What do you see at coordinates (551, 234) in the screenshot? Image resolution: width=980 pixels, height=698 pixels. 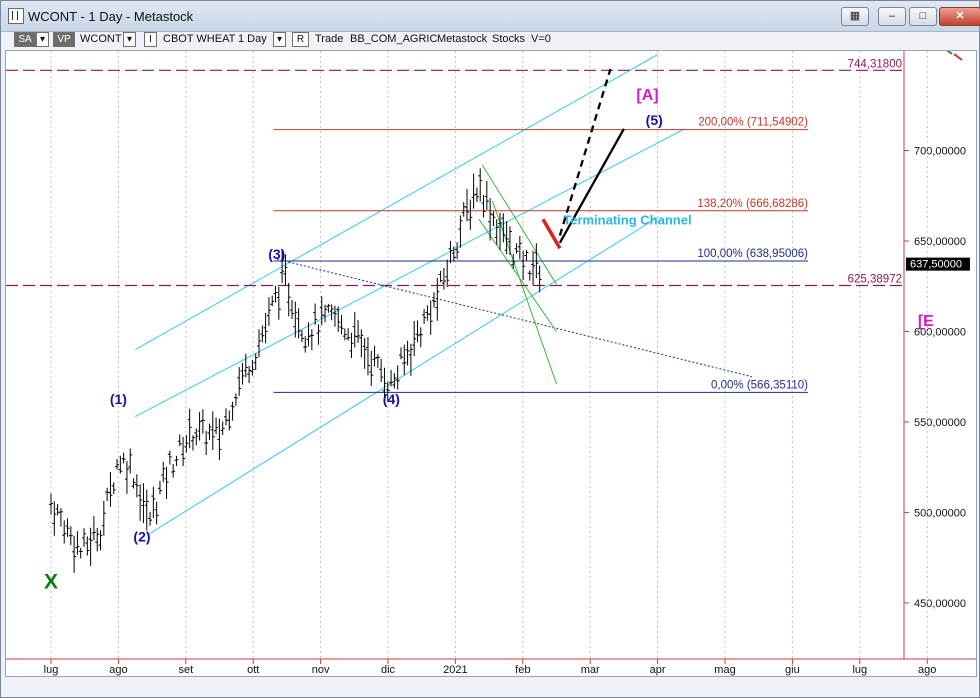 I see `breakout-marker` at bounding box center [551, 234].